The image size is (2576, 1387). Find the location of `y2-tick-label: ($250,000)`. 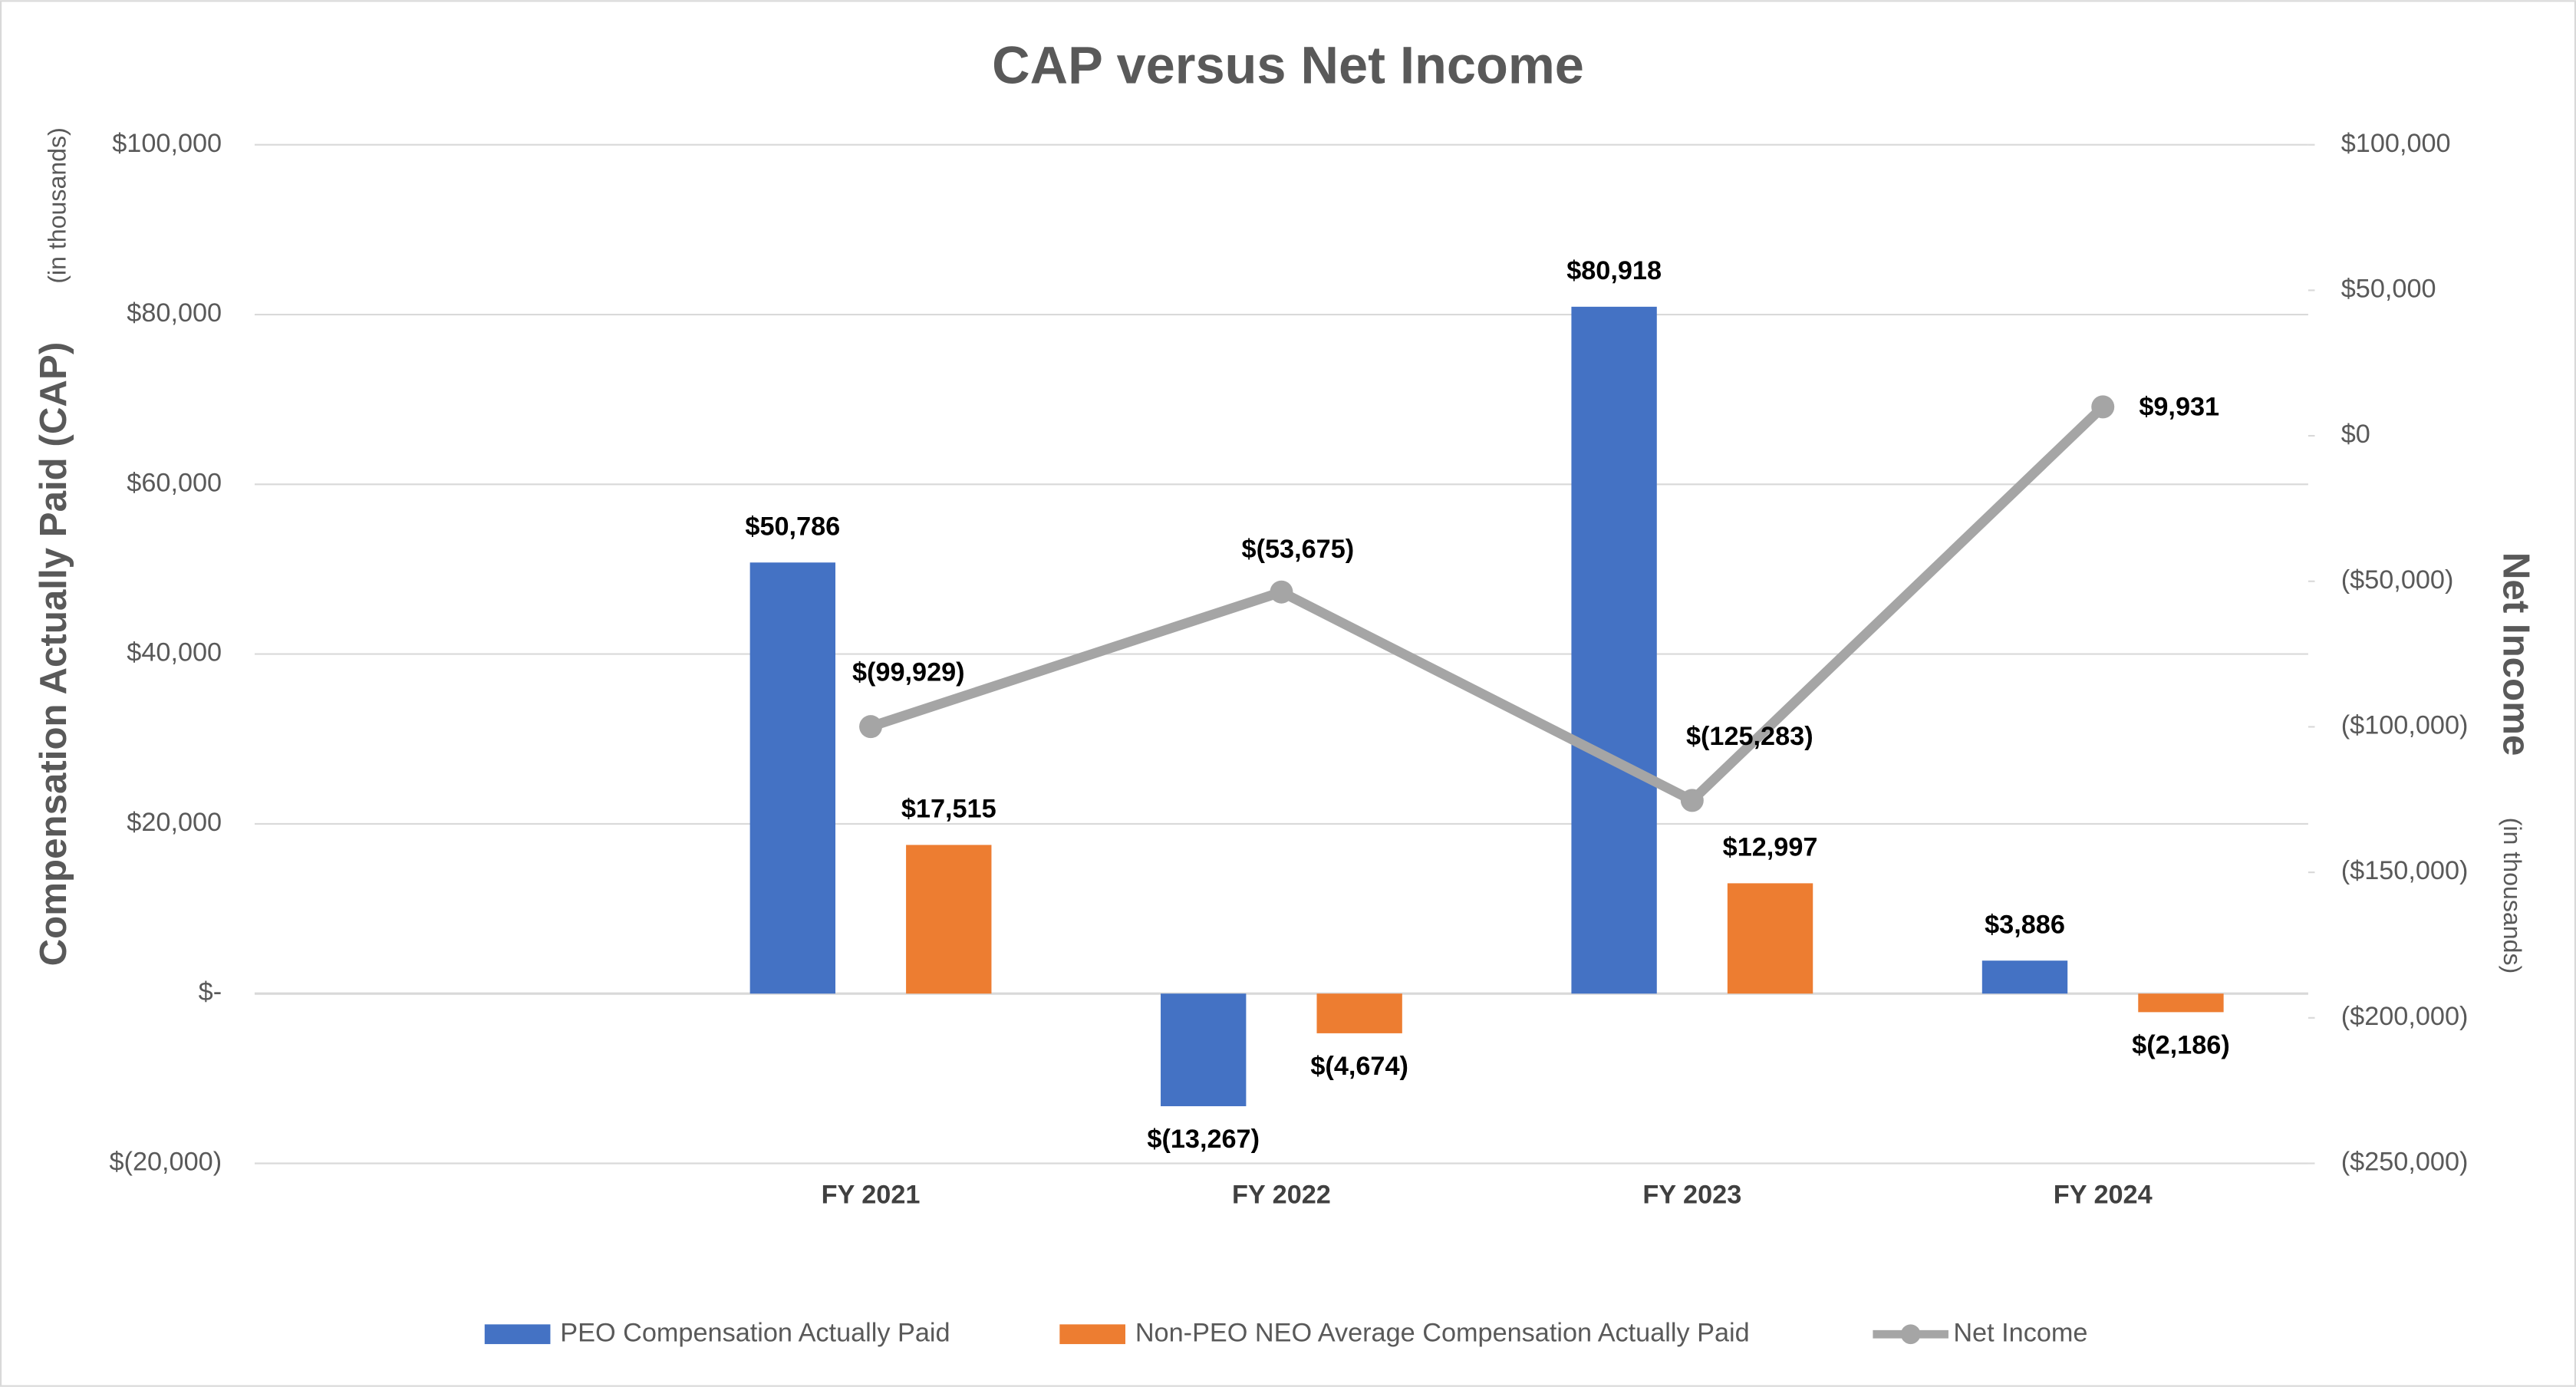

y2-tick-label: ($250,000) is located at coordinates (2405, 1162).